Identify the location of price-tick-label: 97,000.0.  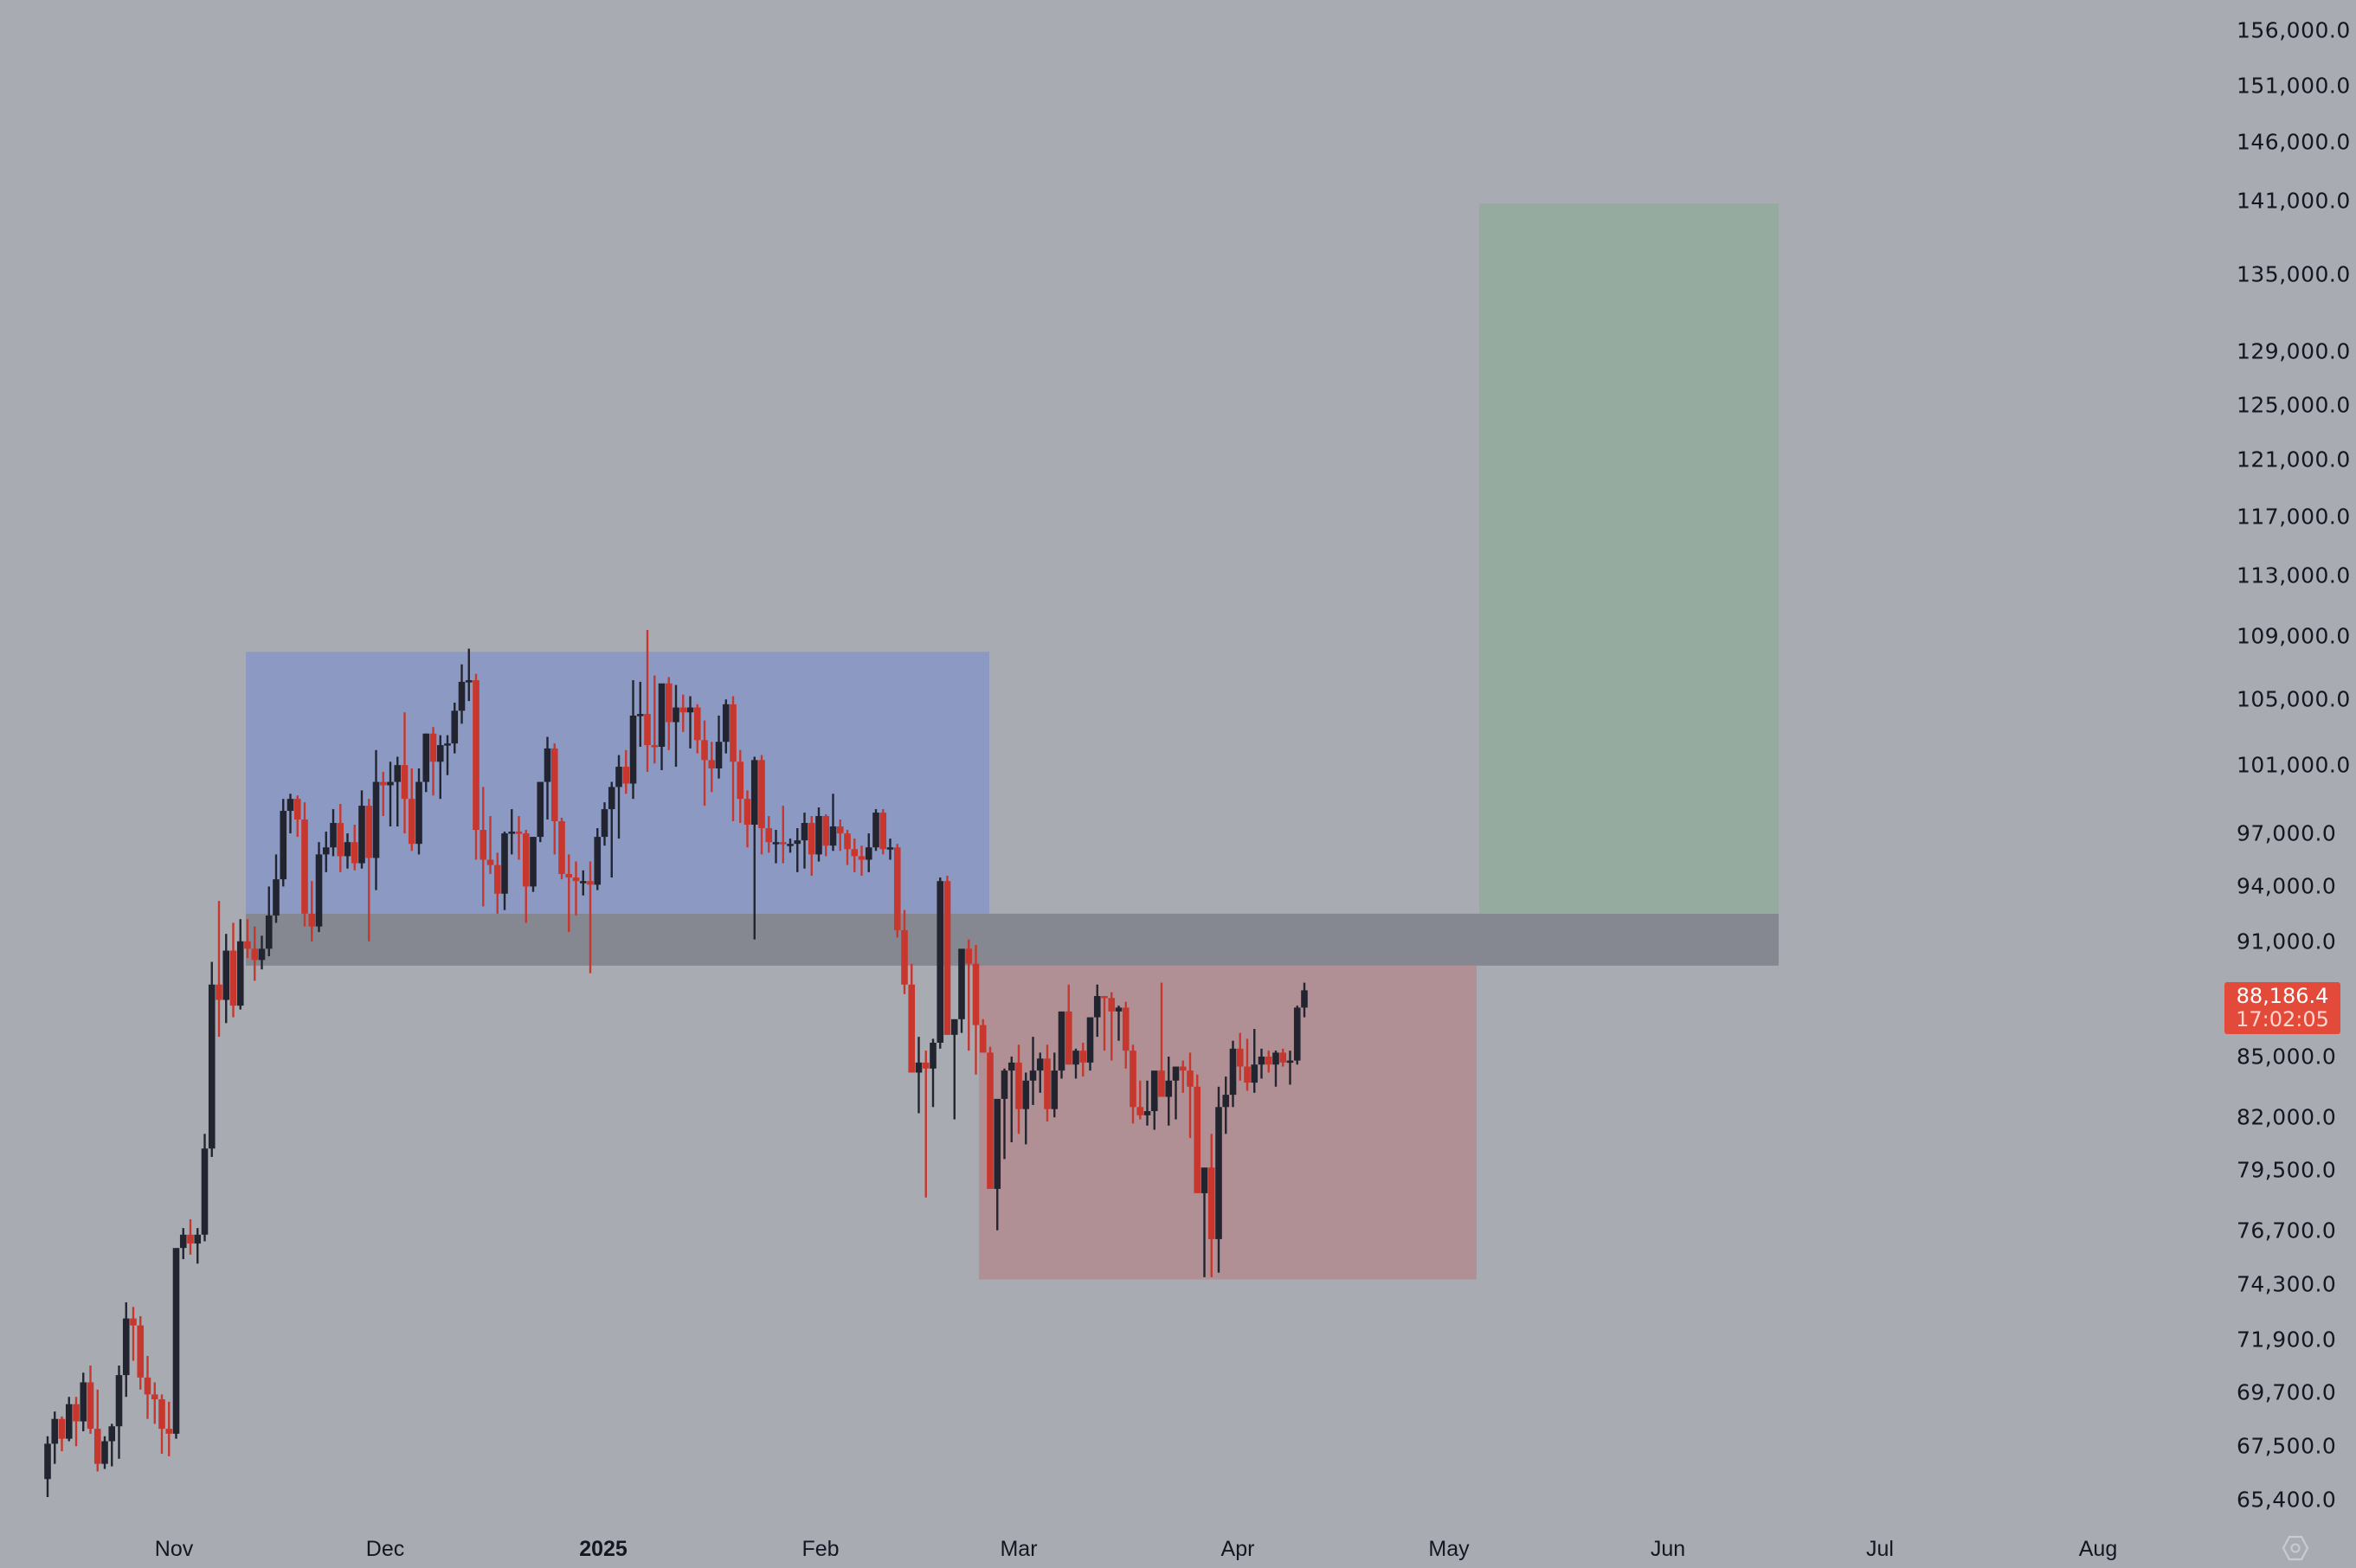
(2287, 833).